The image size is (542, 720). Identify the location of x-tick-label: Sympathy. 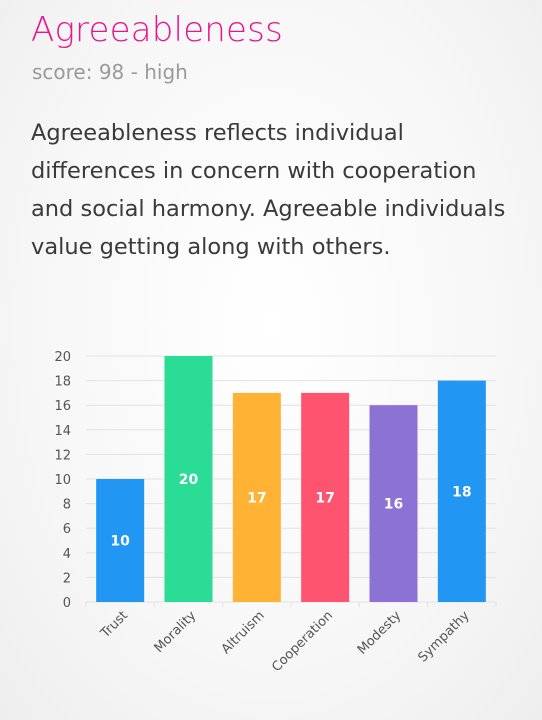
(443, 636).